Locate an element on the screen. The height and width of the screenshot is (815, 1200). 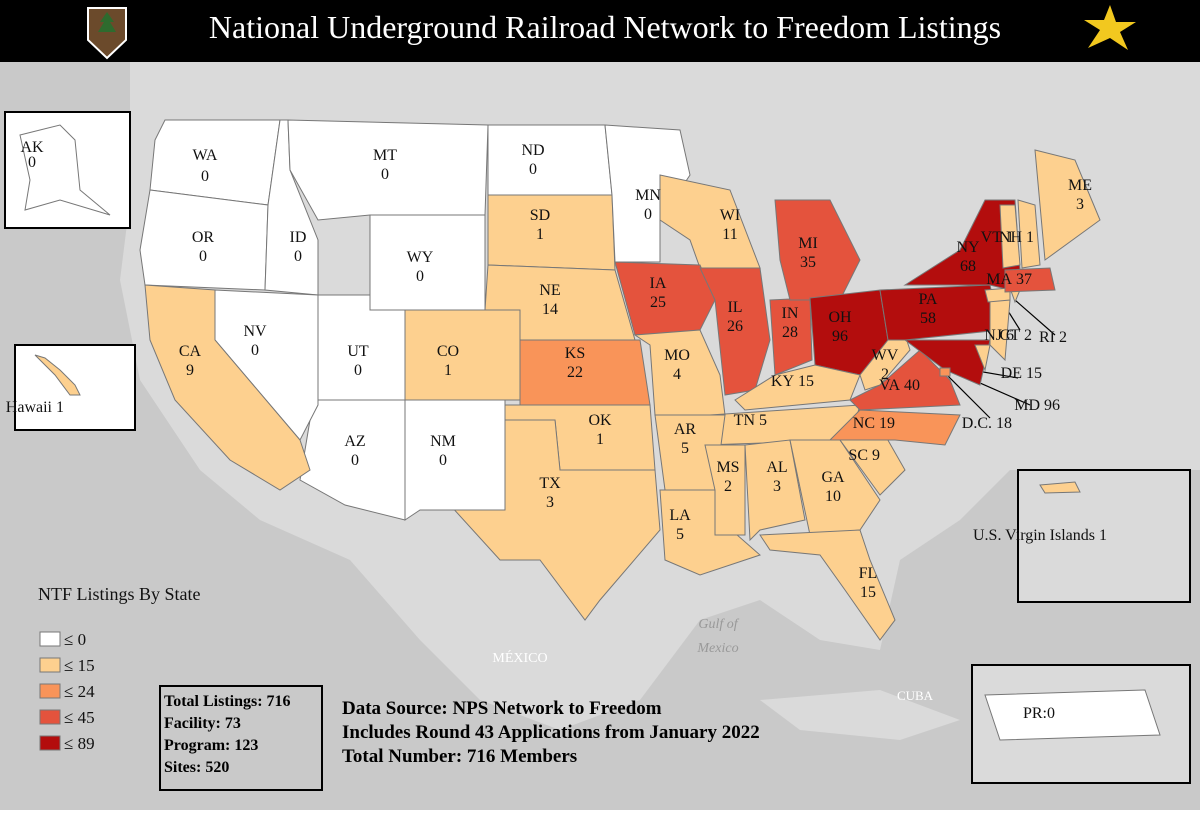
state-label: GA 10 is located at coordinates (833, 487).